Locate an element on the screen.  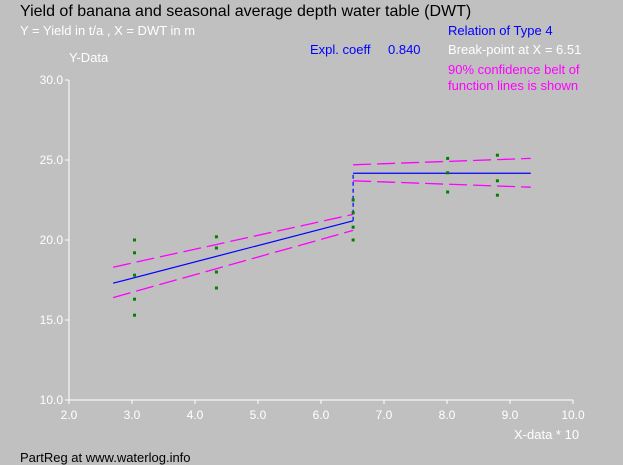
x-tick-label: 9.0 is located at coordinates (510, 415).